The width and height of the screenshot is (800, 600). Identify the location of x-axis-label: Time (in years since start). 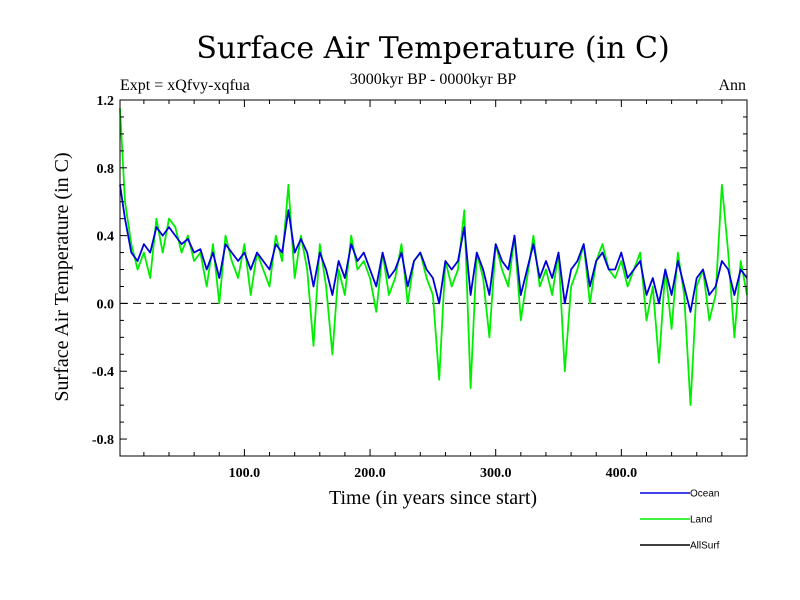
(433, 498).